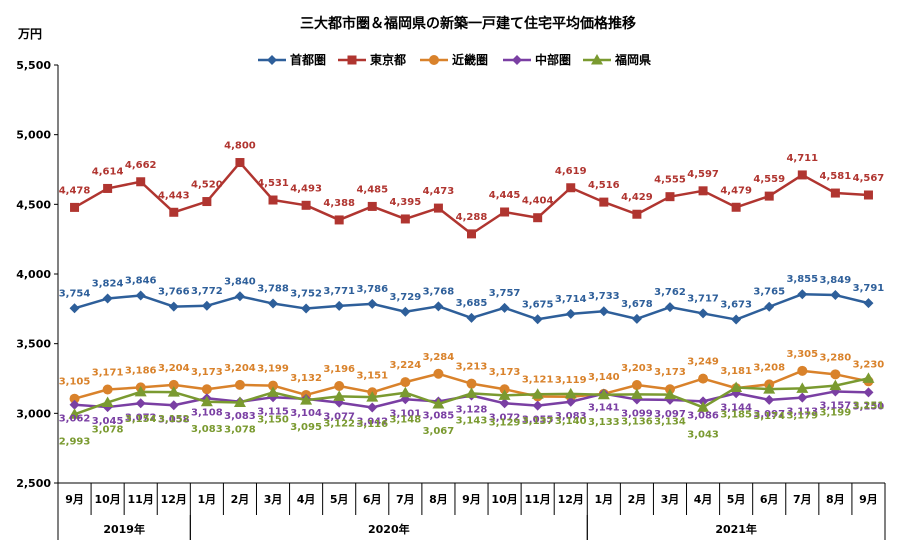 This screenshot has height=555, width=910. Describe the element at coordinates (108, 171) in the screenshot. I see `data-label-東京都: 4,614` at that location.